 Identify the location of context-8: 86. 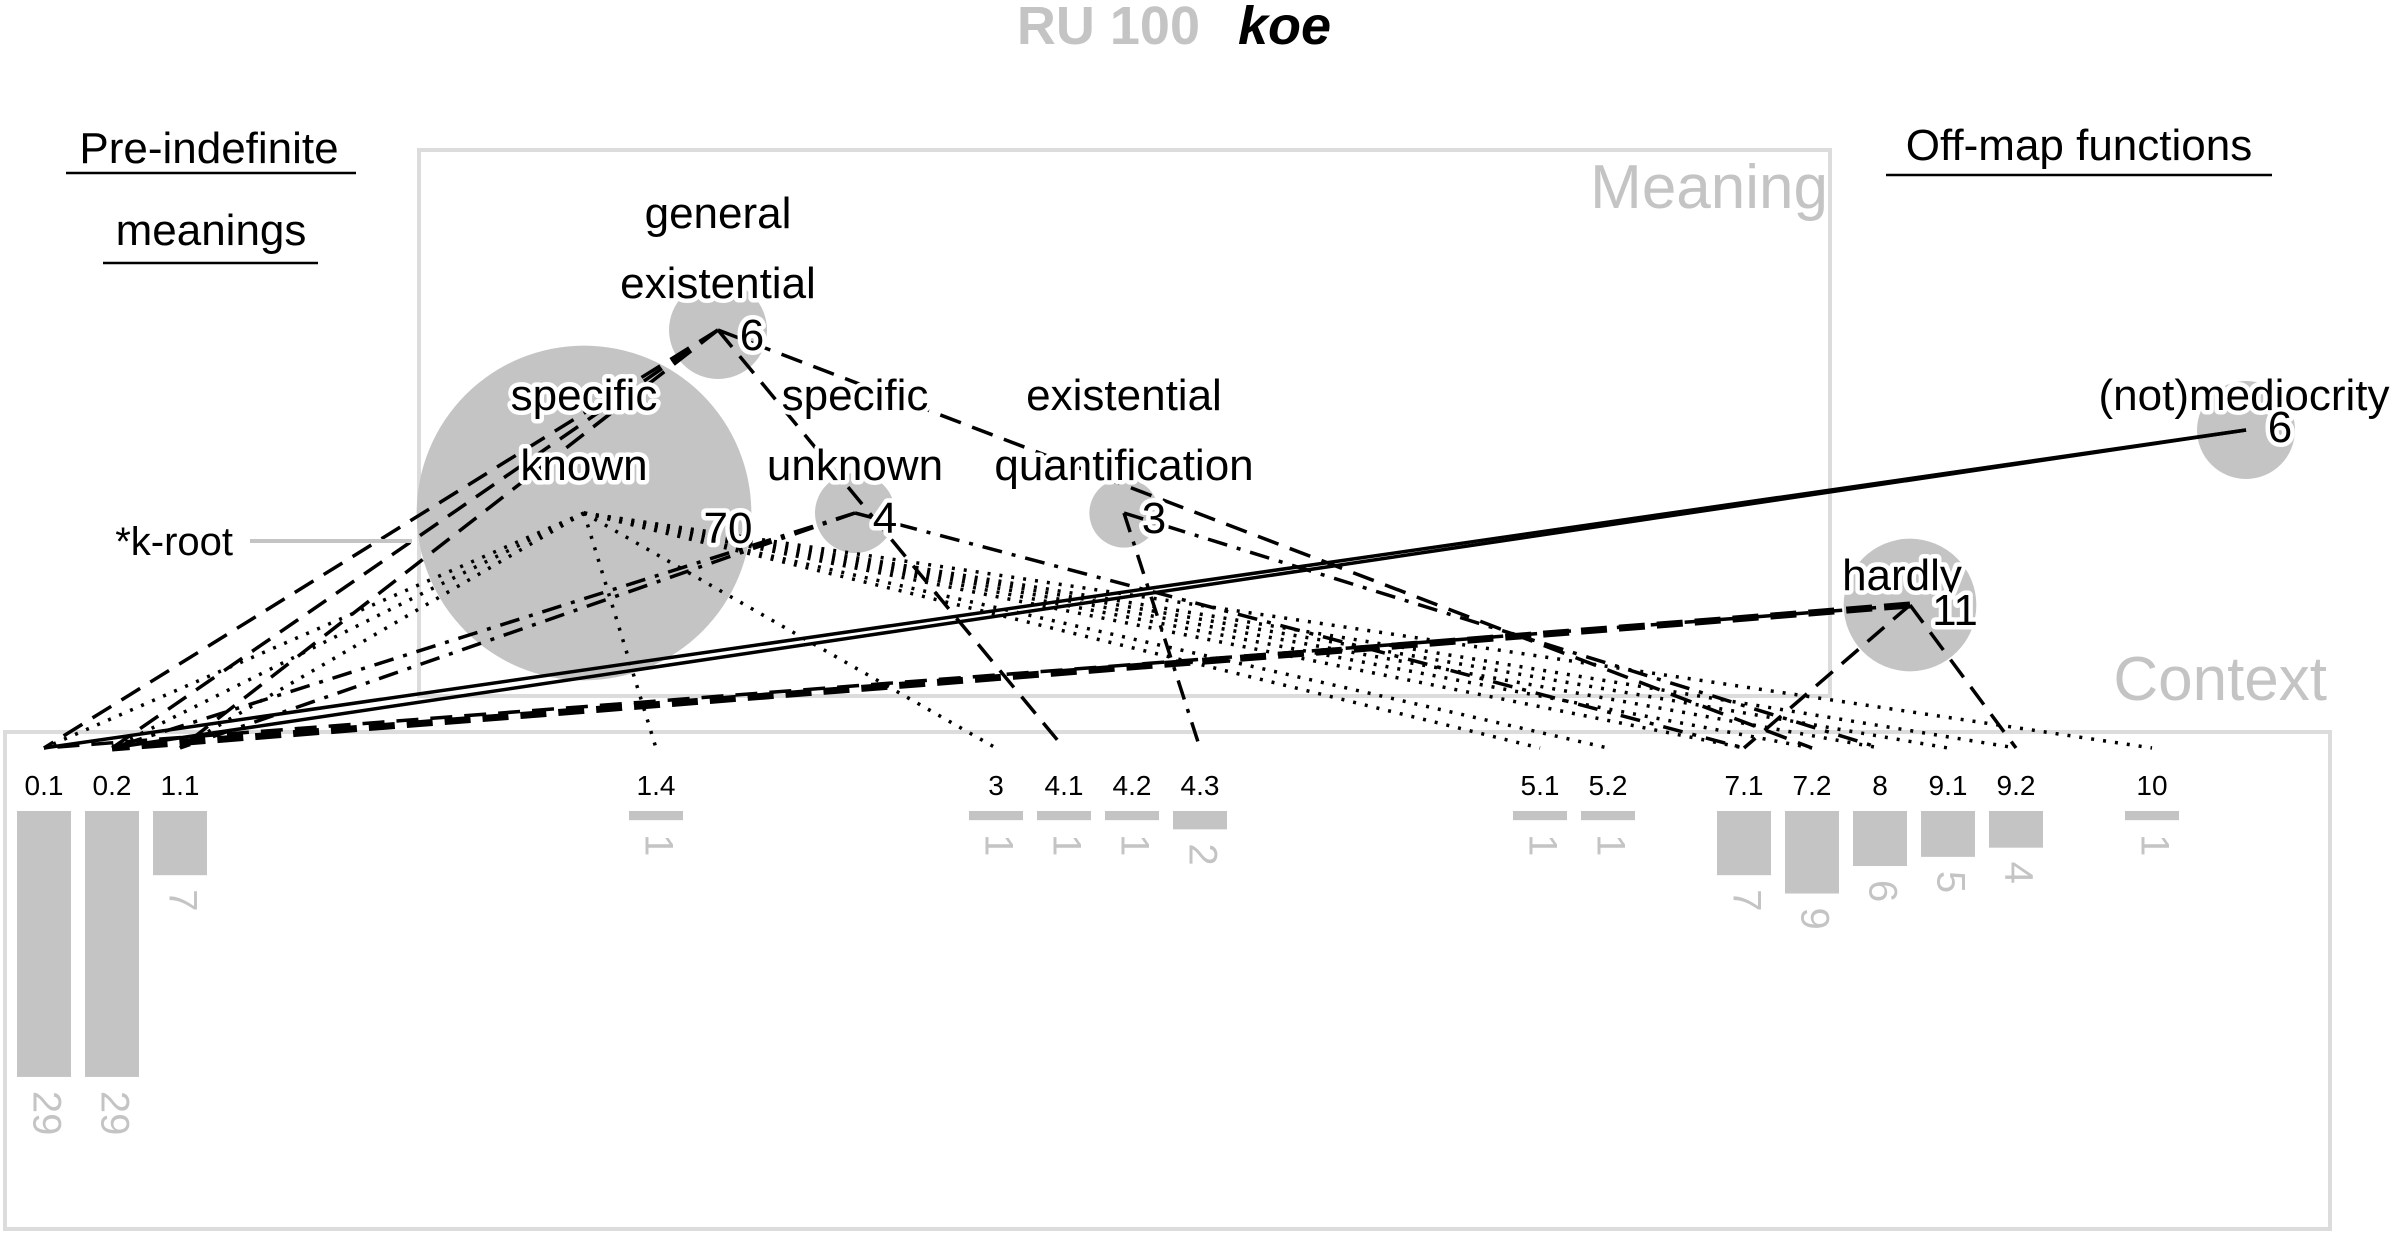
(1880, 836).